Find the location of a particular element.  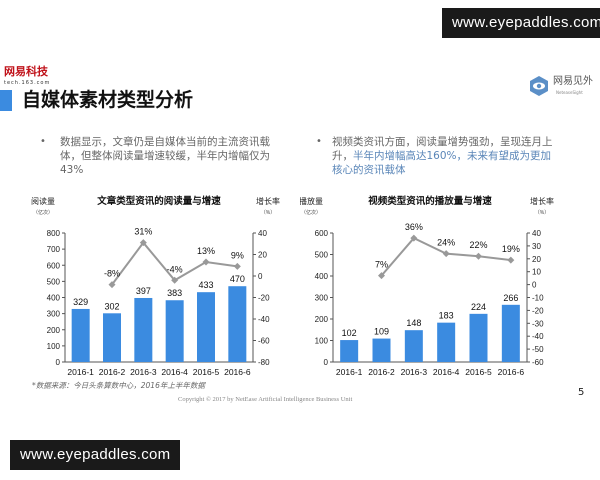

y2-tick-label: 10 is located at coordinates (536, 272).